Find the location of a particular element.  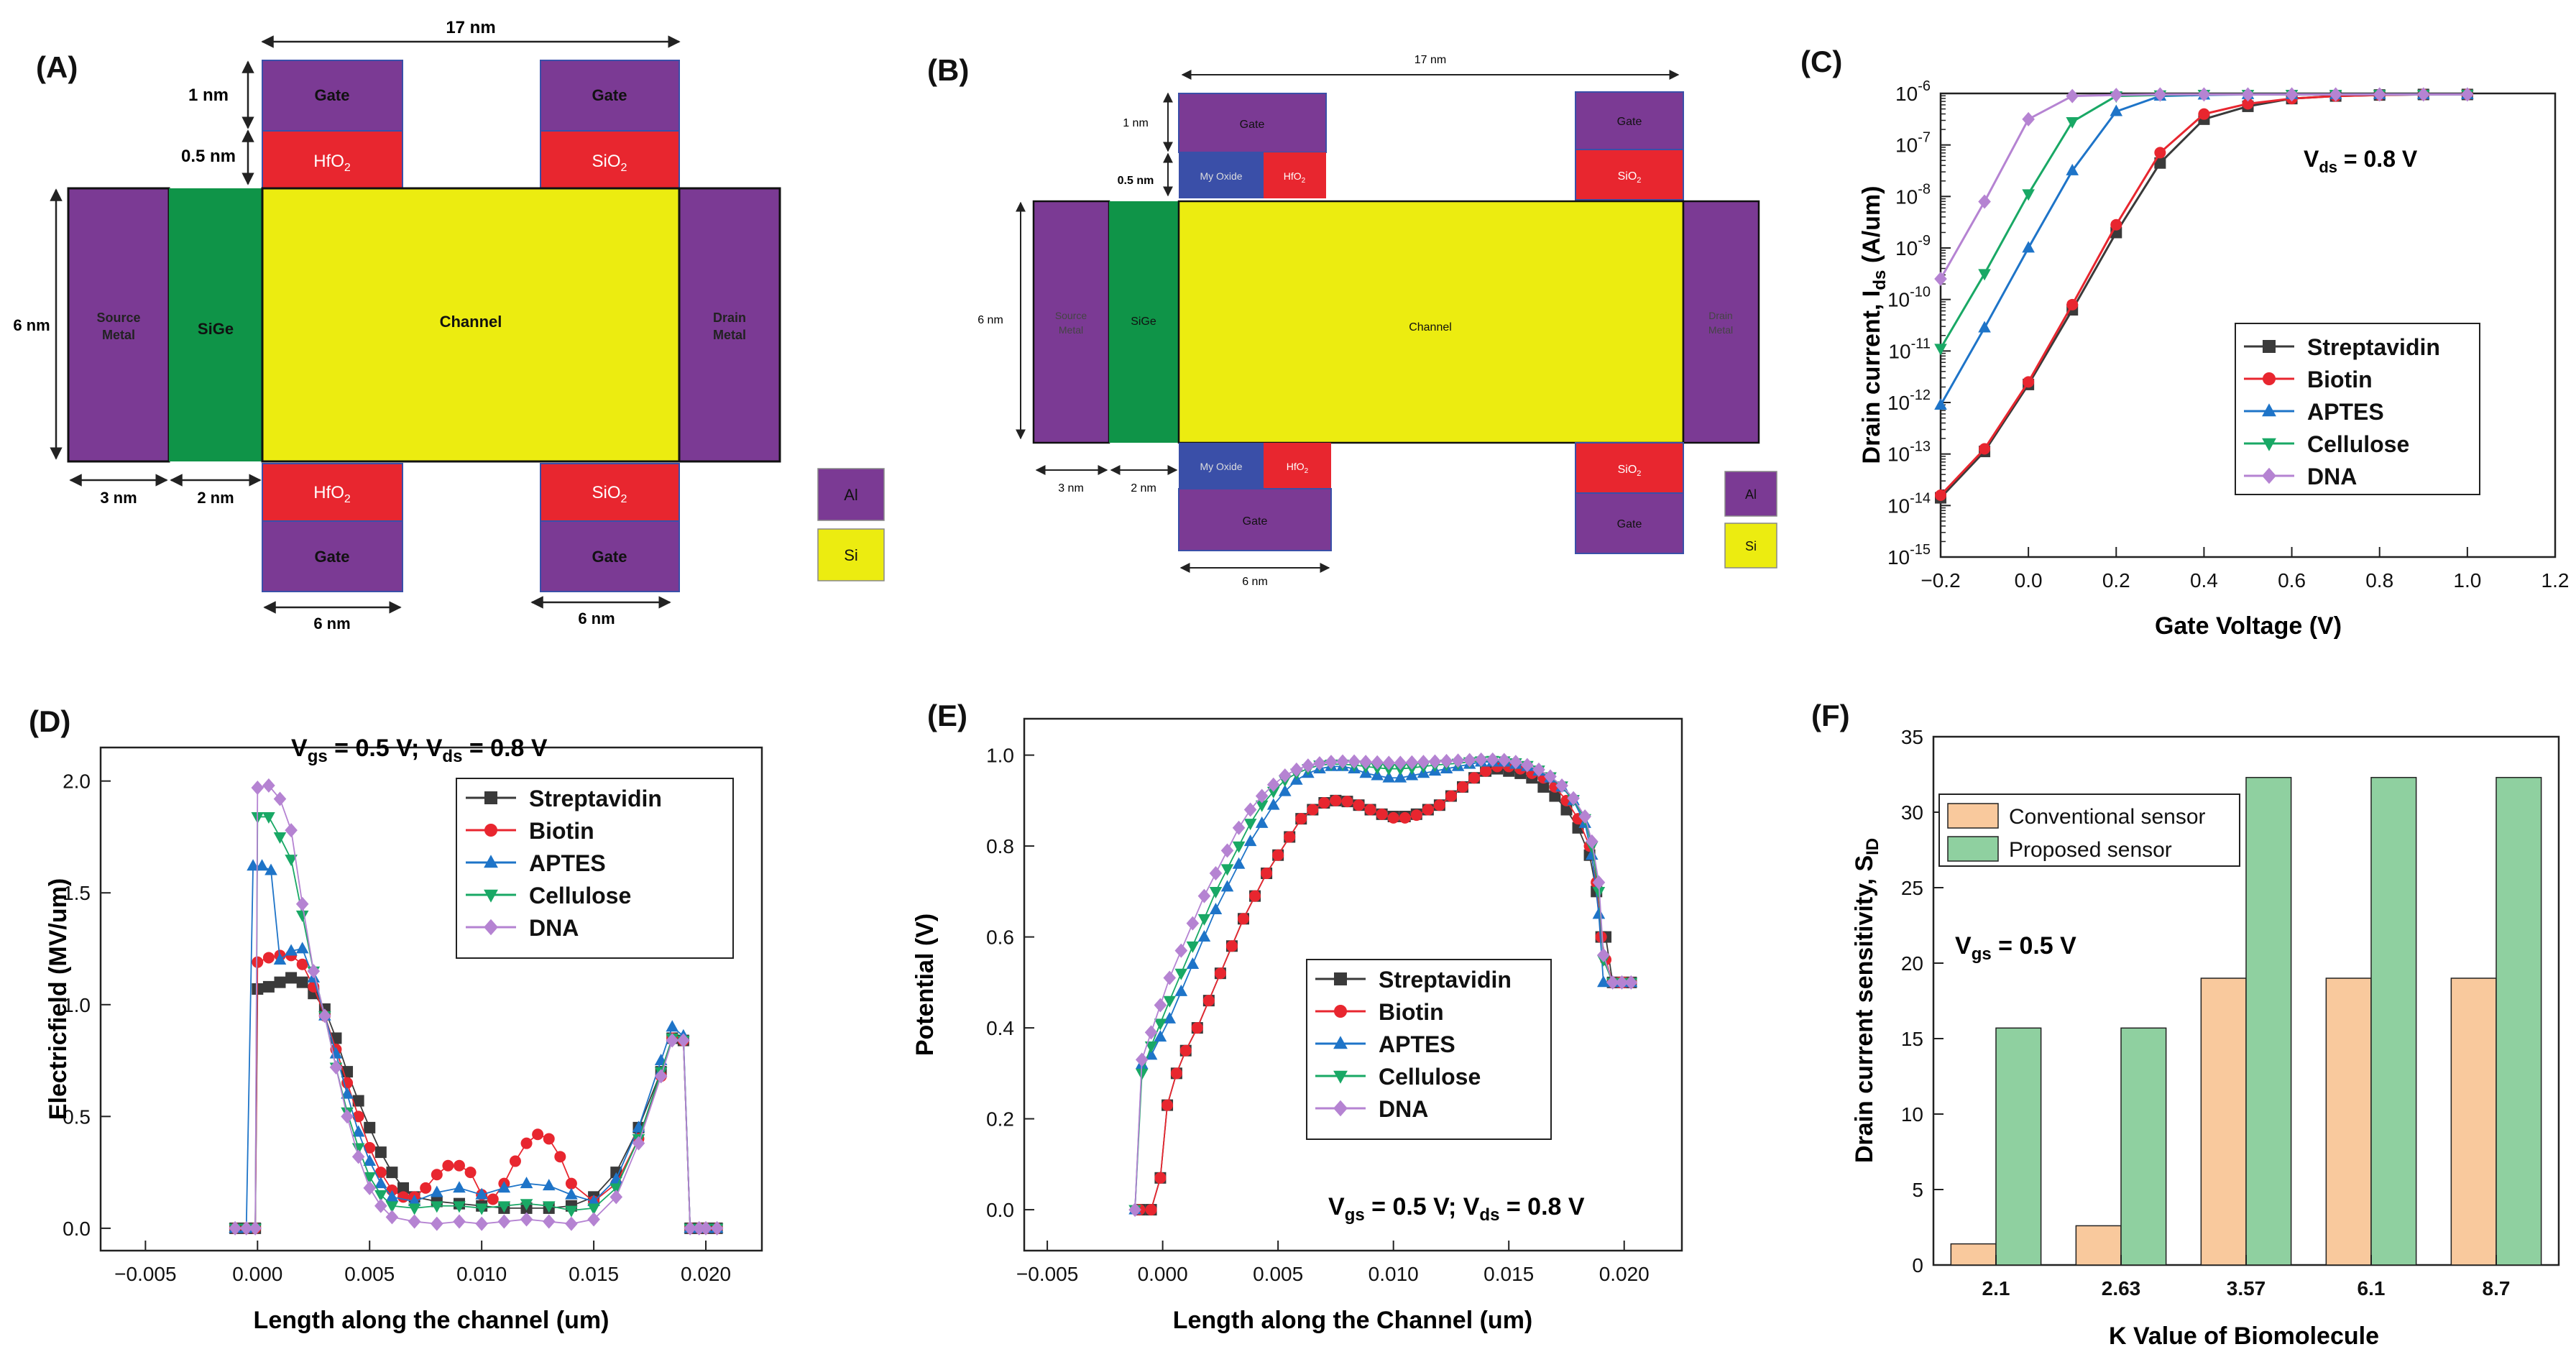

chart-c-point-cellulose is located at coordinates (2028, 195).